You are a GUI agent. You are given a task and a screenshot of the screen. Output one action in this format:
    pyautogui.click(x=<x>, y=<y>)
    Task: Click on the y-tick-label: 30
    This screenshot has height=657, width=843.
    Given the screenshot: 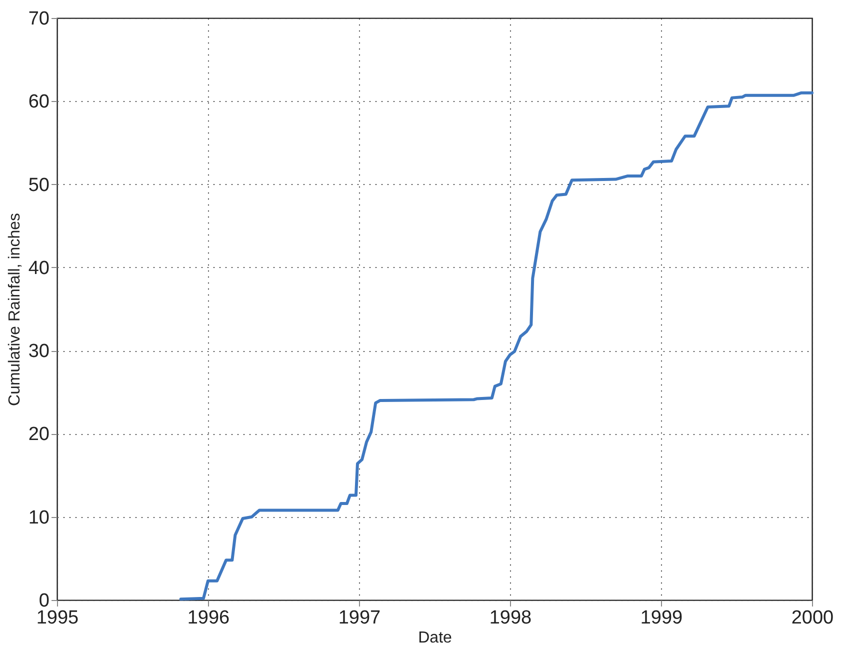 What is the action you would take?
    pyautogui.click(x=39, y=351)
    